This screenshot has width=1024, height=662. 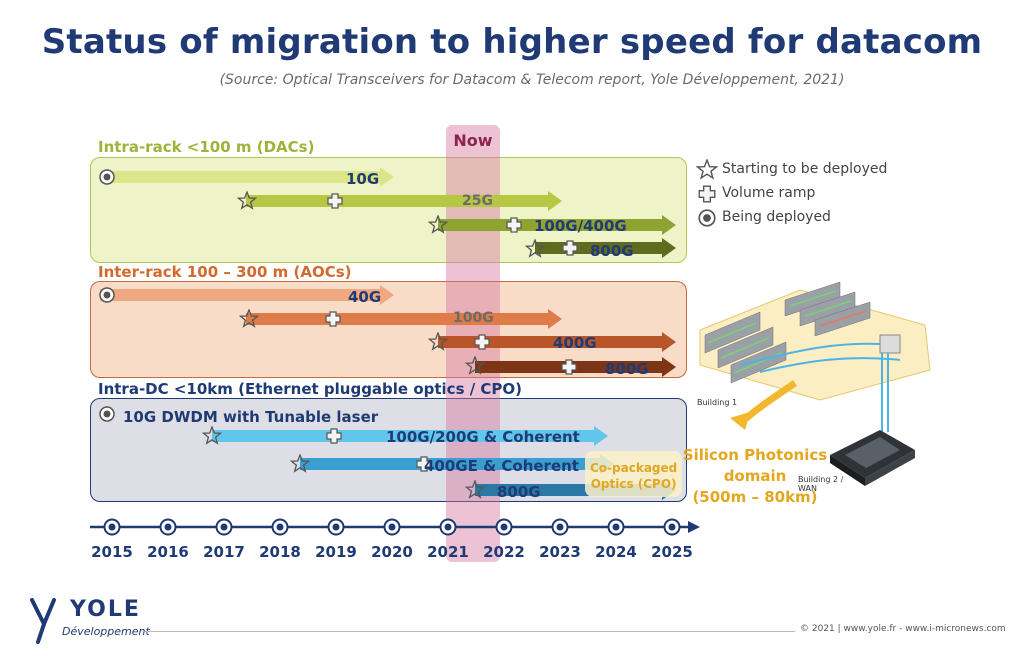 What do you see at coordinates (707, 194) in the screenshot?
I see `legend-ramp-icon` at bounding box center [707, 194].